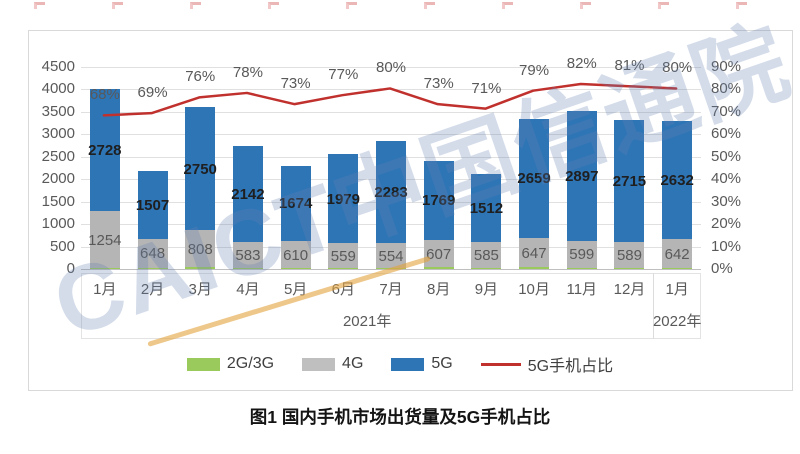  I want to click on axis-table-divider, so click(654, 306).